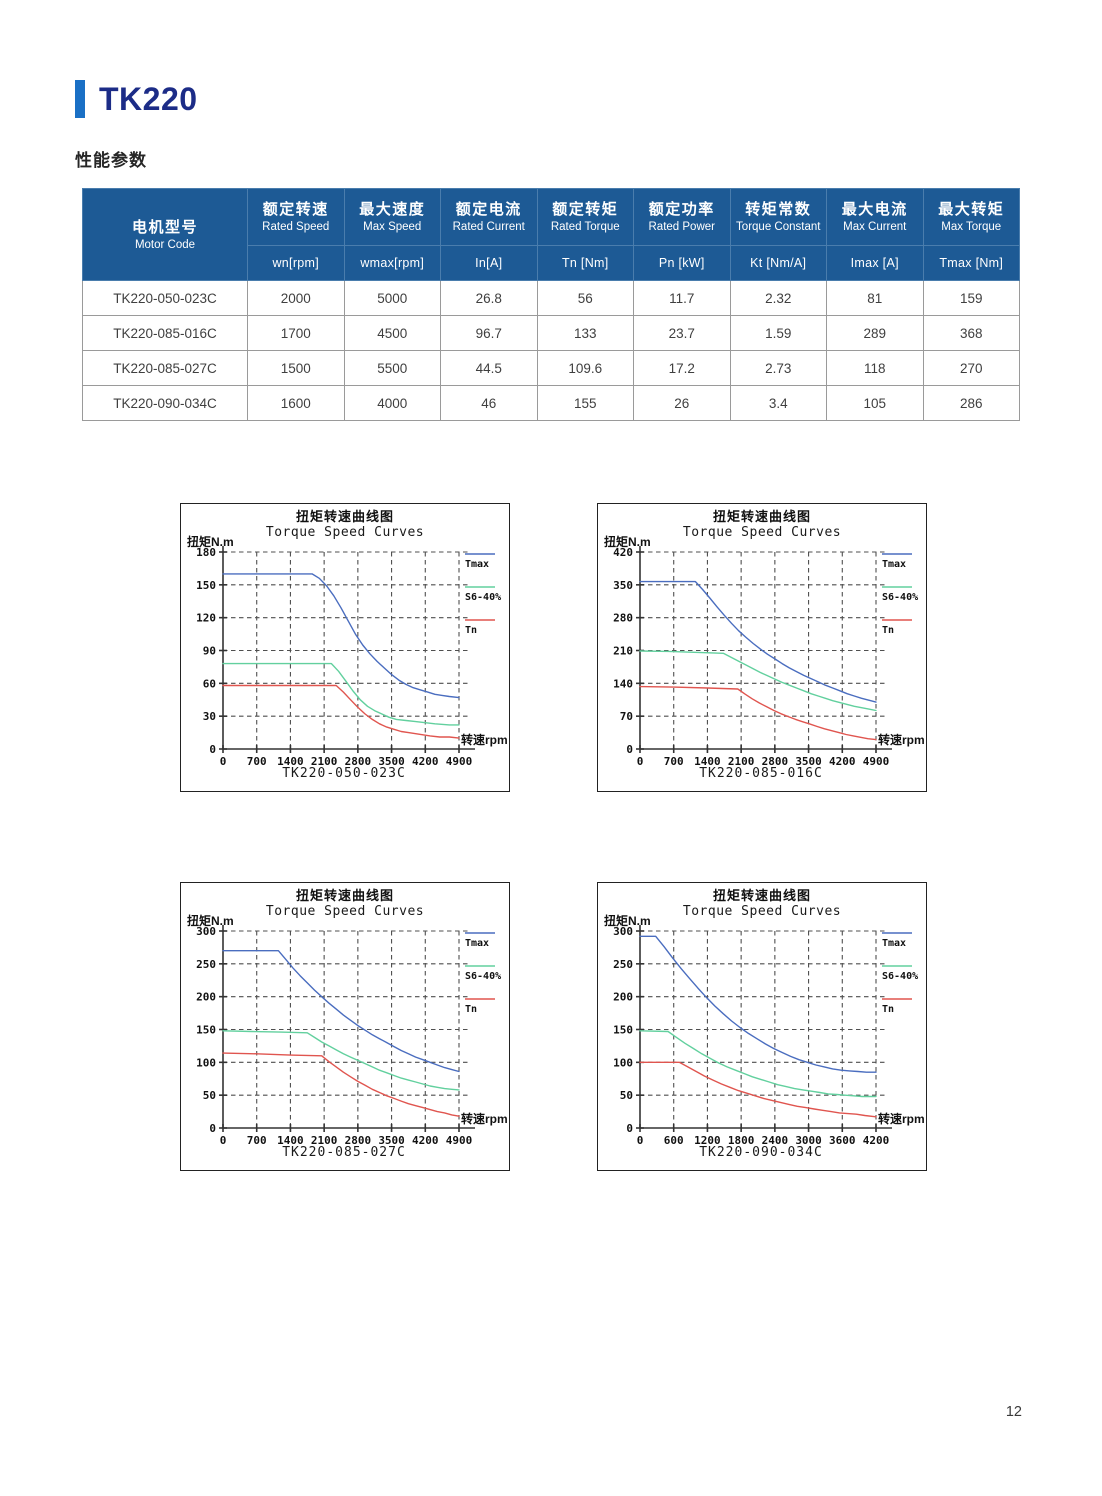 Image resolution: width=1102 pixels, height=1496 pixels. I want to click on column-unit: Tmax [Nm], so click(971, 263).